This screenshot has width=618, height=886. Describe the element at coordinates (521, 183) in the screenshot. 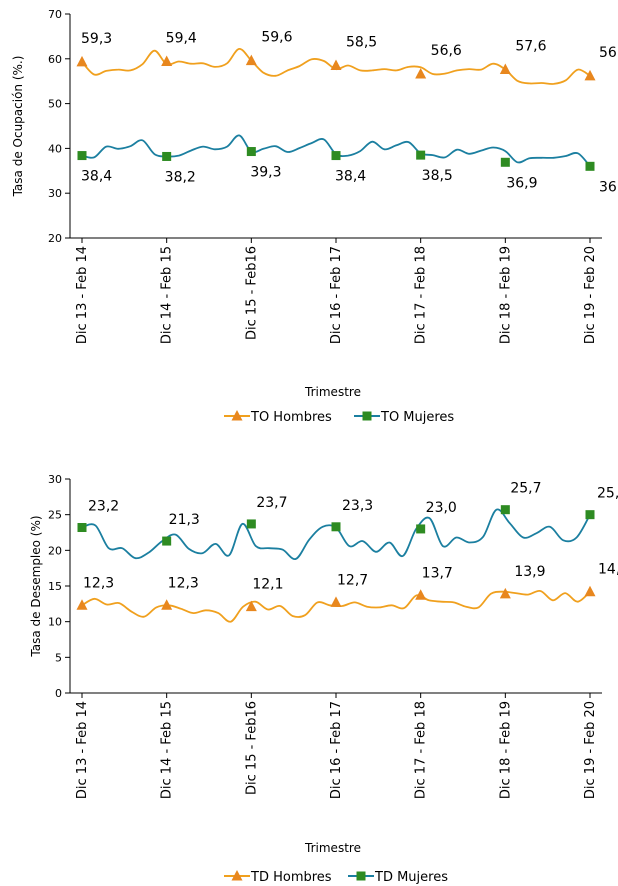

I see `data-label: 36,9` at that location.